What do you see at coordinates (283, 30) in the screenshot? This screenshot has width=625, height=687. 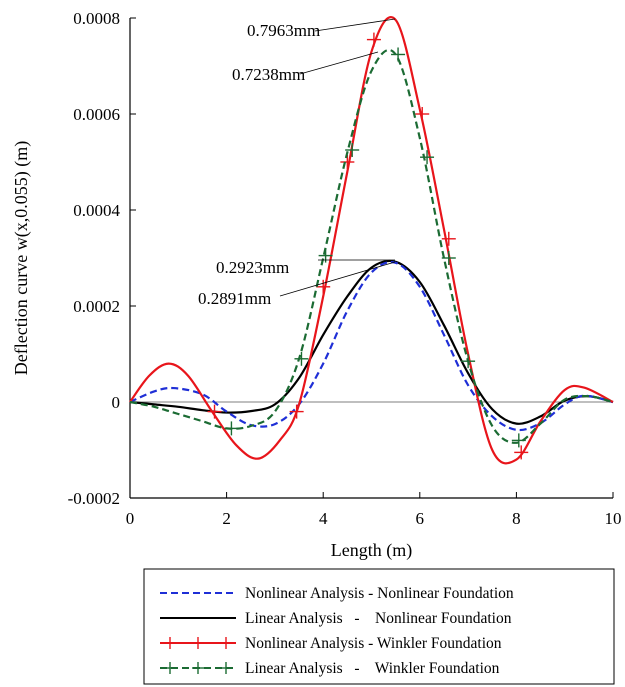 I see `peak-annotation-label: 0.7963mm` at bounding box center [283, 30].